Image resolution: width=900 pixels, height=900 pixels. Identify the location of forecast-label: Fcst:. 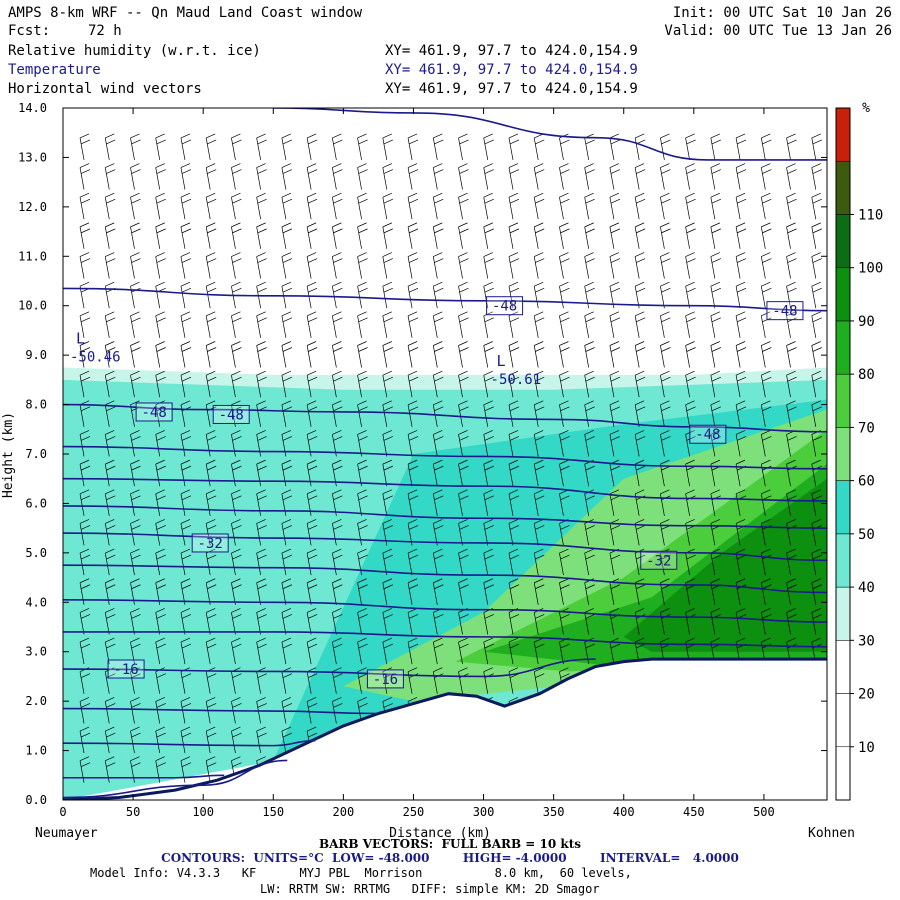
(29, 31).